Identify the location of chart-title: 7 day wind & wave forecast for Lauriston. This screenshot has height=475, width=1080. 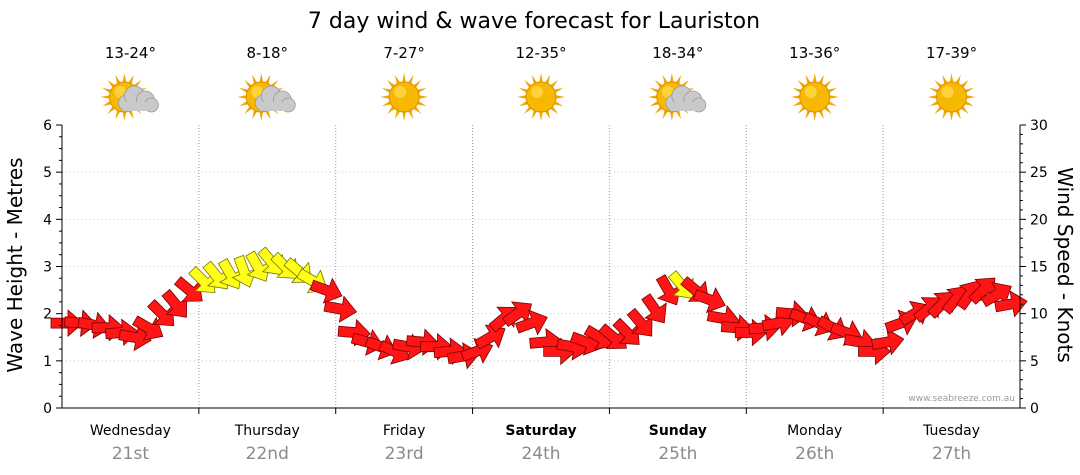
(534, 21).